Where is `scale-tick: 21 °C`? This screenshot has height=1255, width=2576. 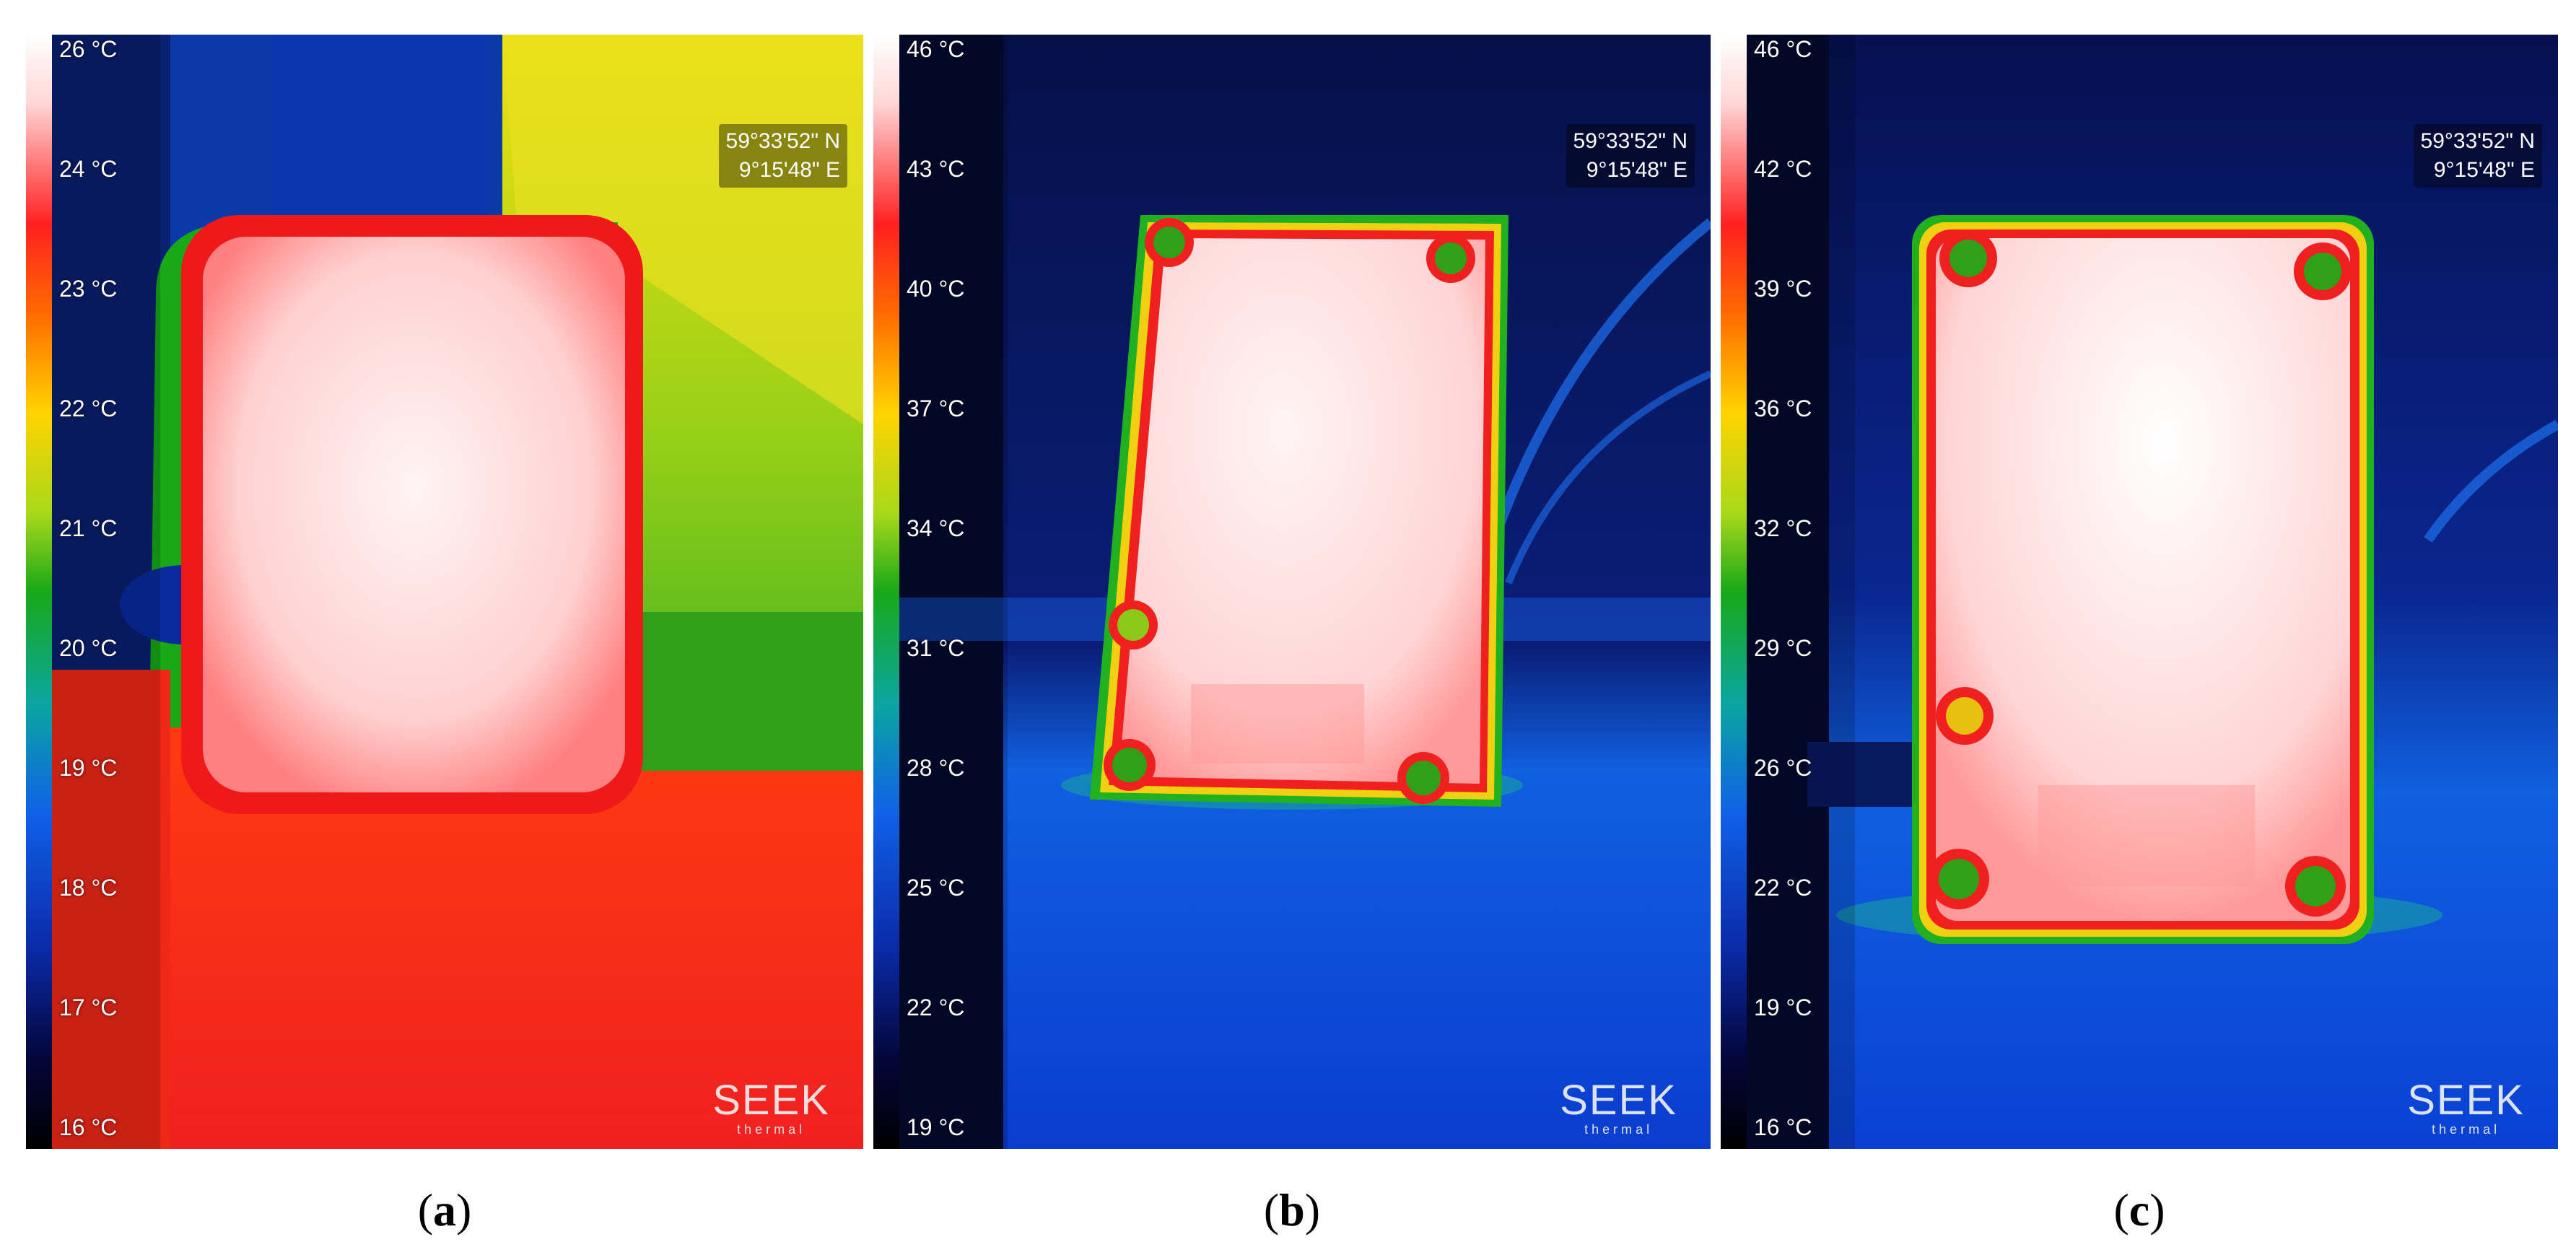
scale-tick: 21 °C is located at coordinates (88, 528).